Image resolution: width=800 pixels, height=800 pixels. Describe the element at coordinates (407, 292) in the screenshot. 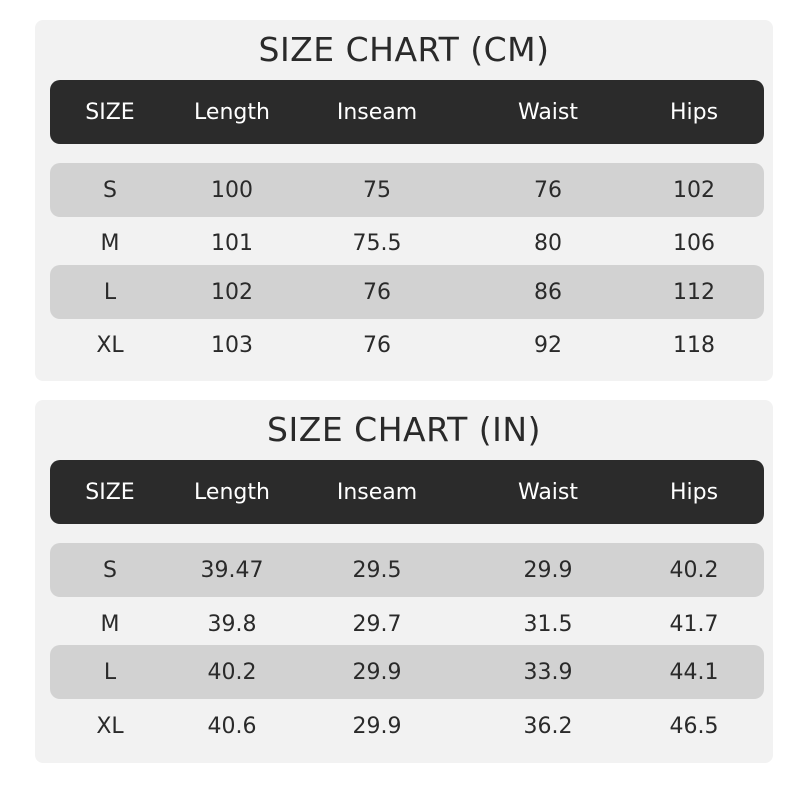

I see `table-row: L 102 76 86 112` at that location.